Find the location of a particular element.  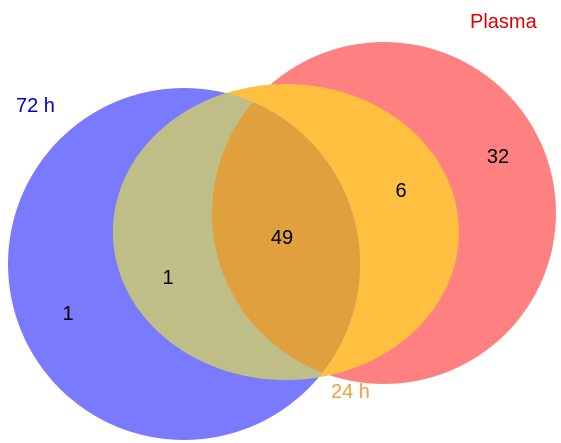

set-label-plasma: Plasma is located at coordinates (504, 22).